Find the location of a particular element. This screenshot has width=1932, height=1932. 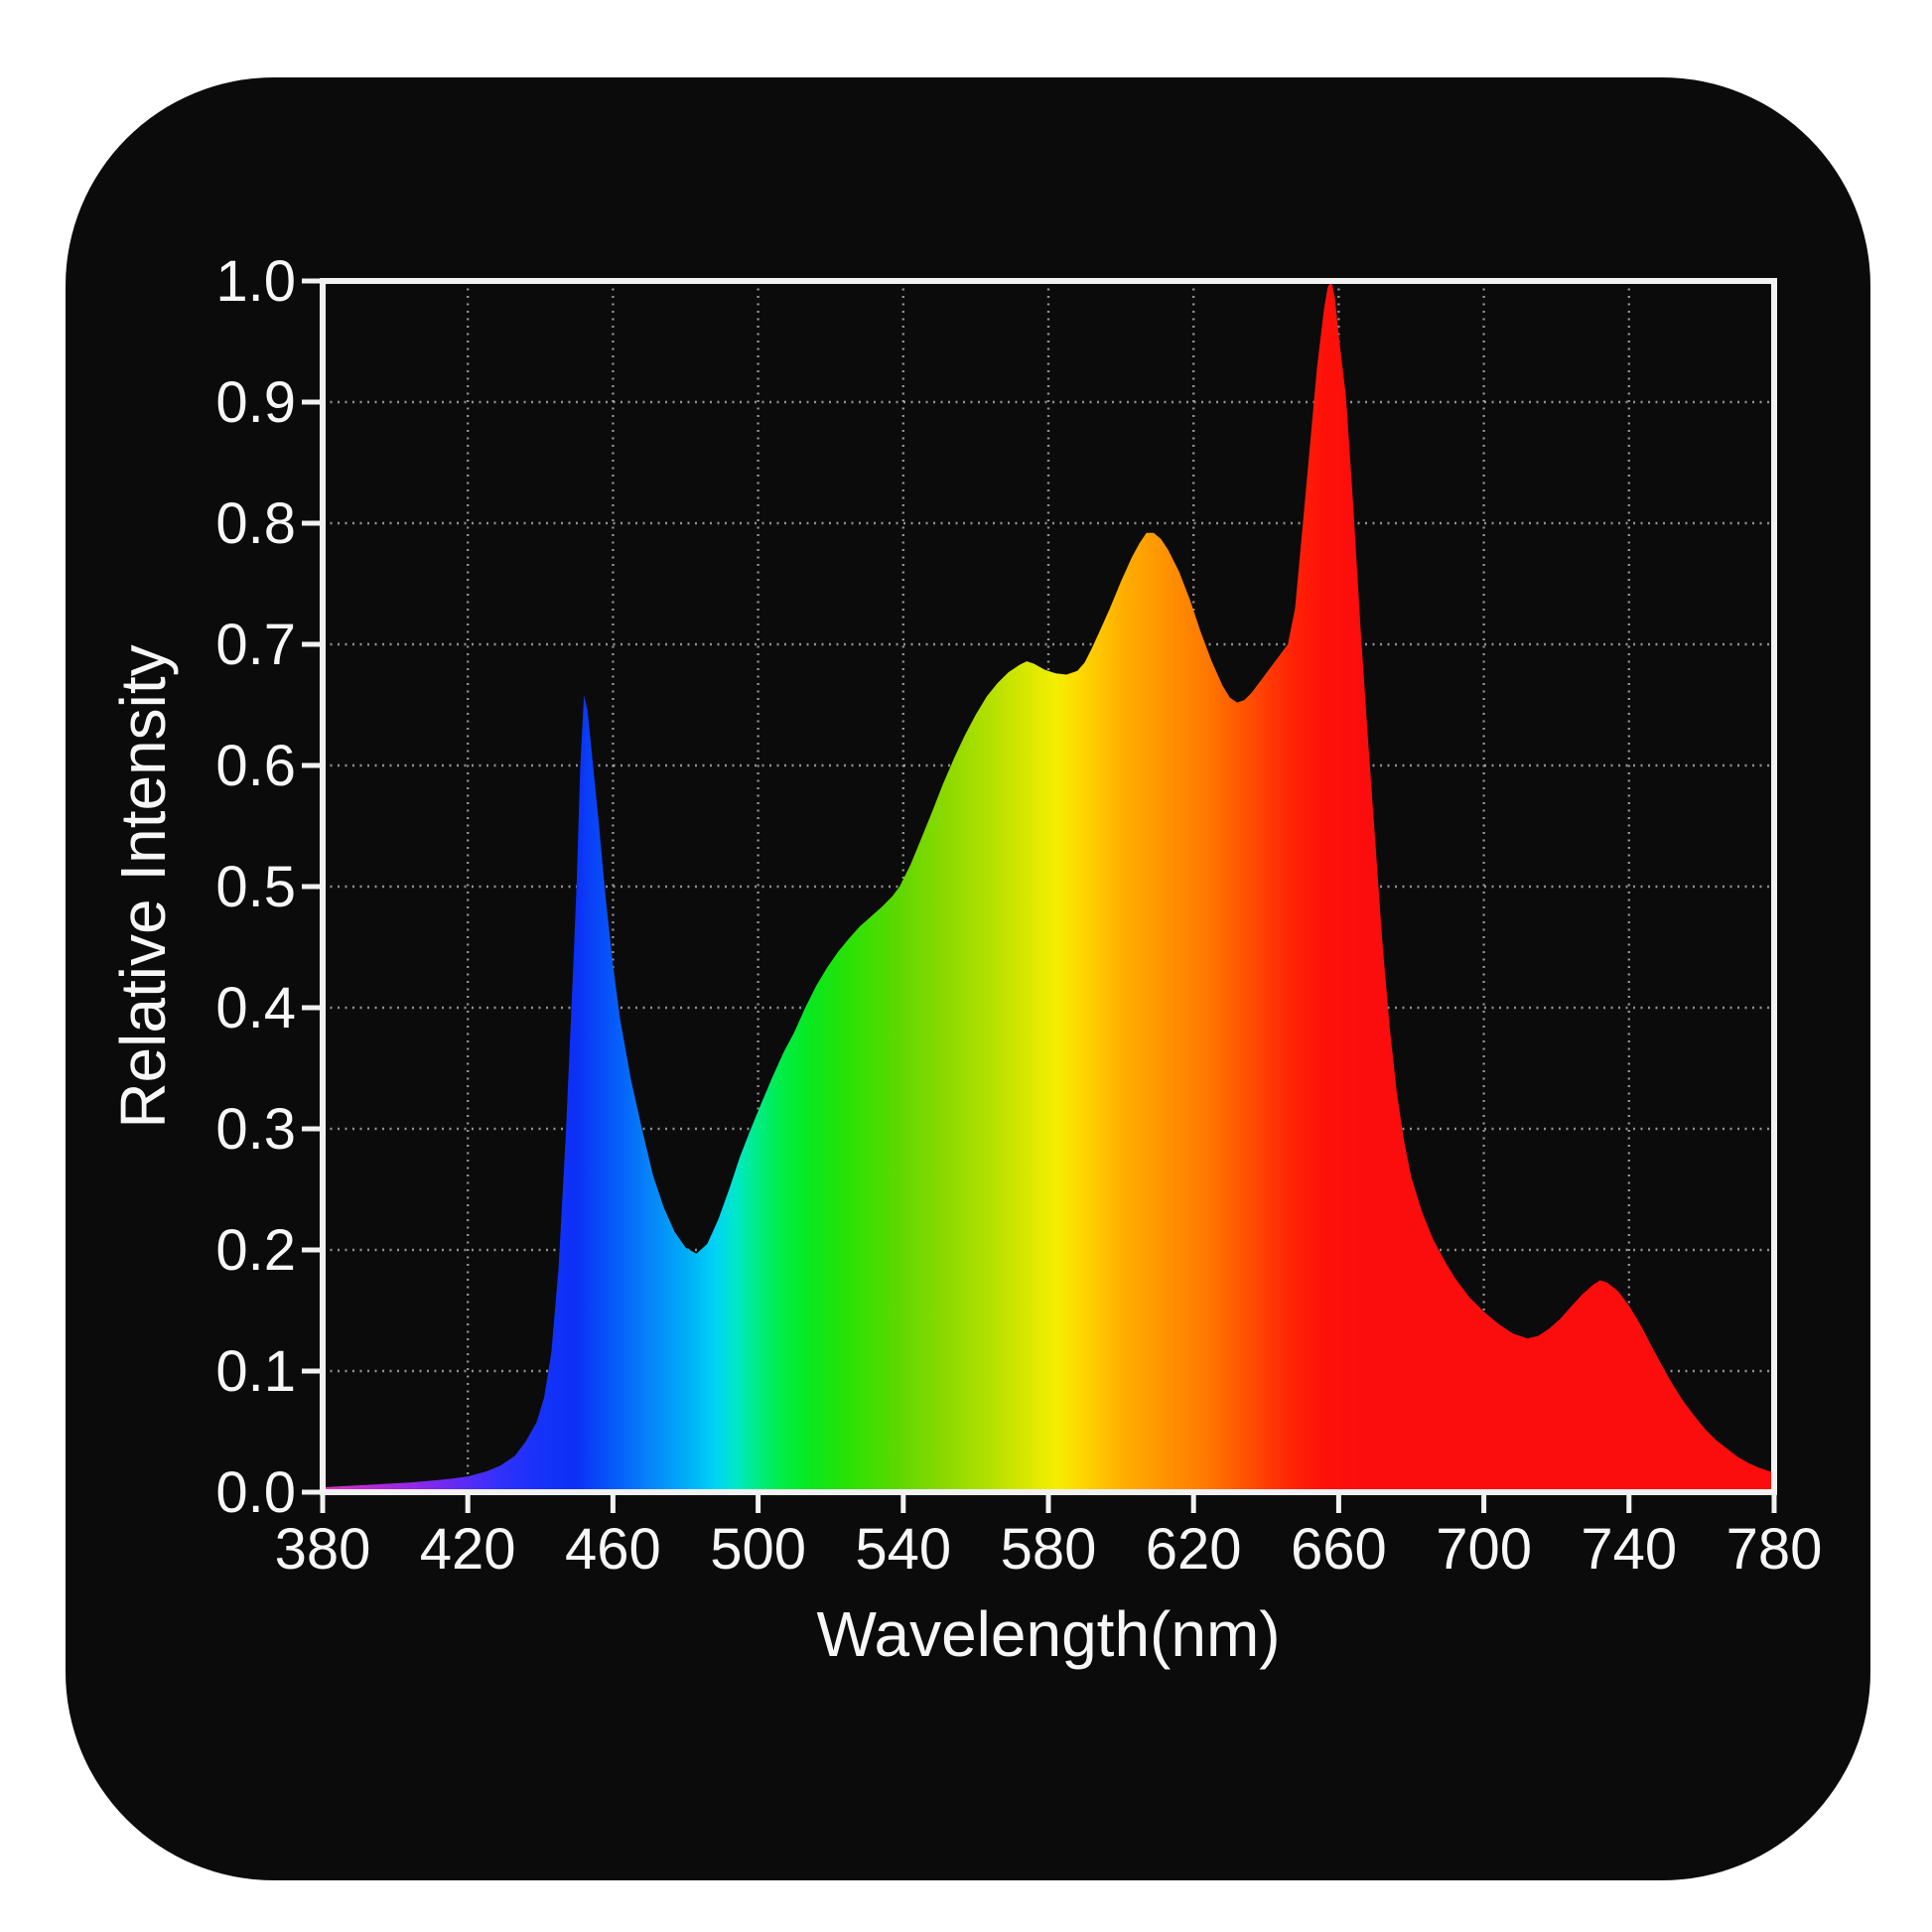

y-tick-label-0.3: 0.3 is located at coordinates (255, 1130).